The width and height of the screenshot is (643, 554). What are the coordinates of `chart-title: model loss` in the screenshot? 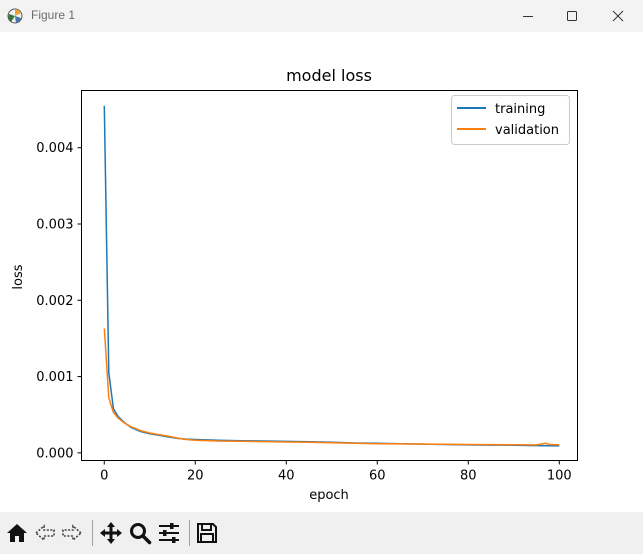 It's located at (329, 75).